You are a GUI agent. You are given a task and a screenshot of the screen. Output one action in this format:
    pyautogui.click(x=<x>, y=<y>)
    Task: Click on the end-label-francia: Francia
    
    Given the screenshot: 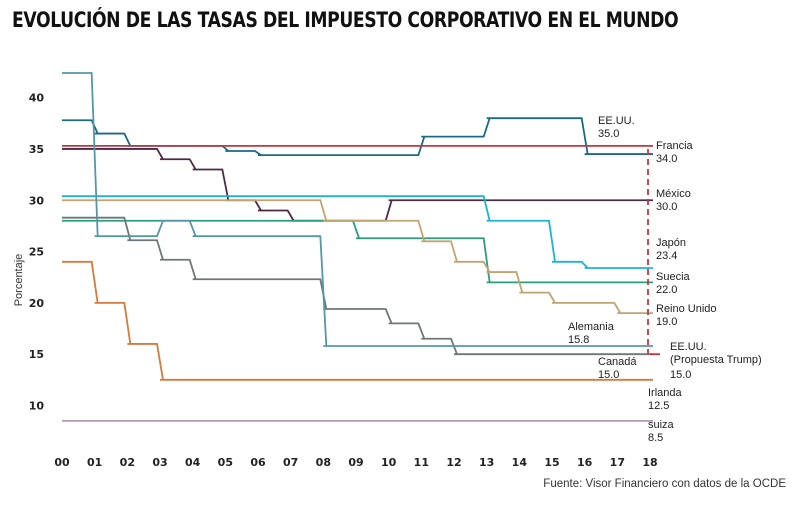 What is the action you would take?
    pyautogui.click(x=675, y=146)
    